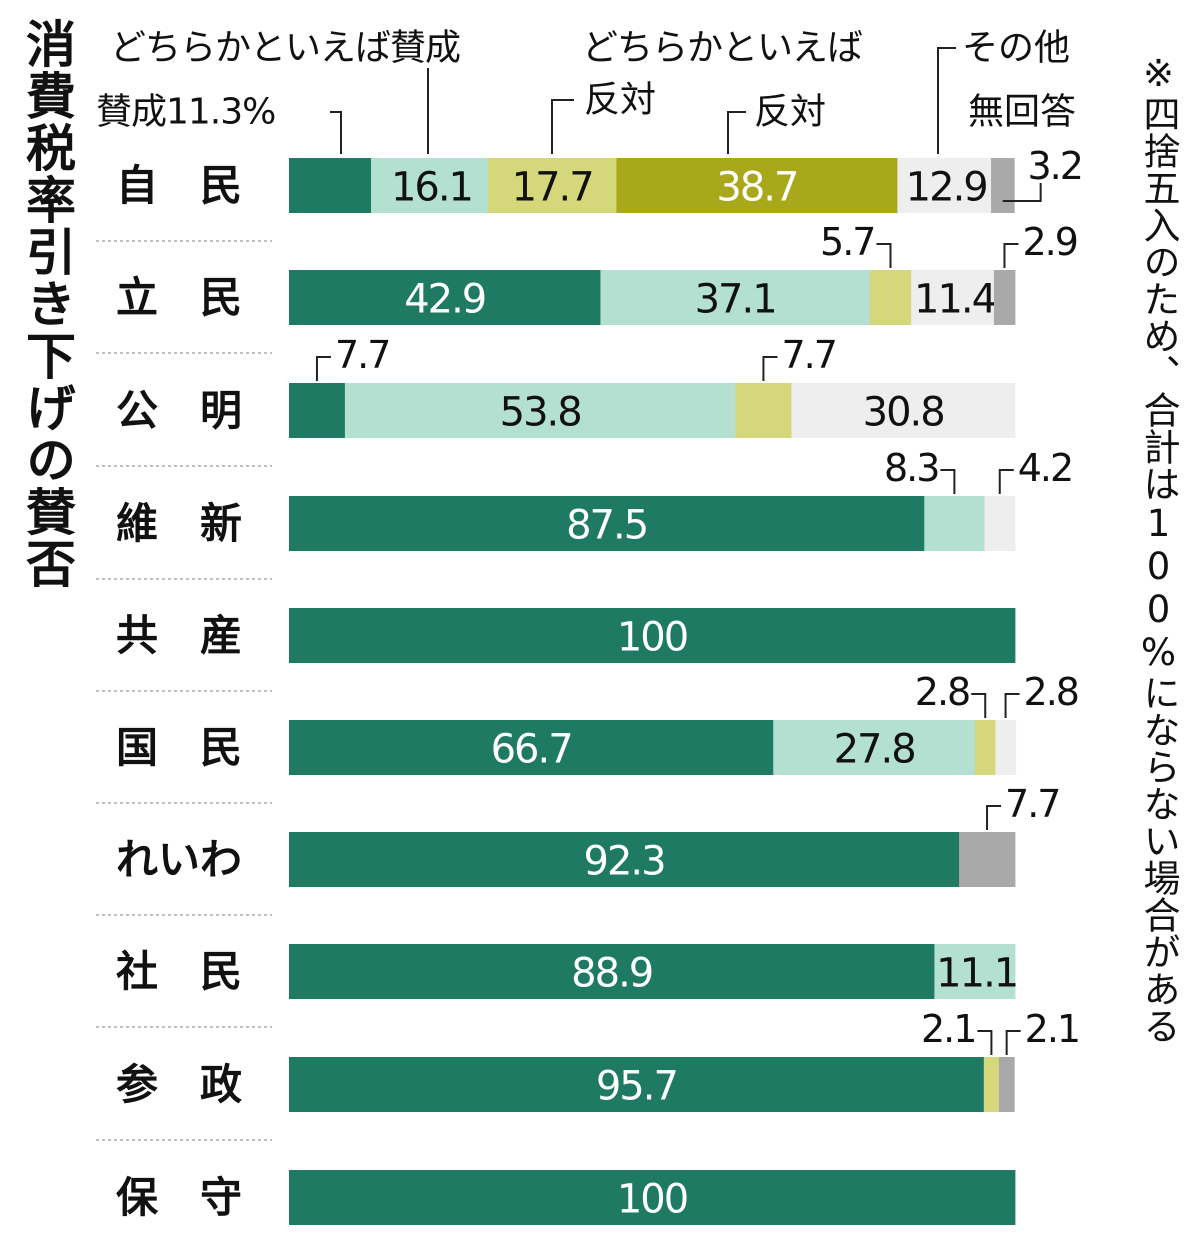 The width and height of the screenshot is (1200, 1252). Describe the element at coordinates (179, 635) in the screenshot. I see `category-label: 共 産` at that location.